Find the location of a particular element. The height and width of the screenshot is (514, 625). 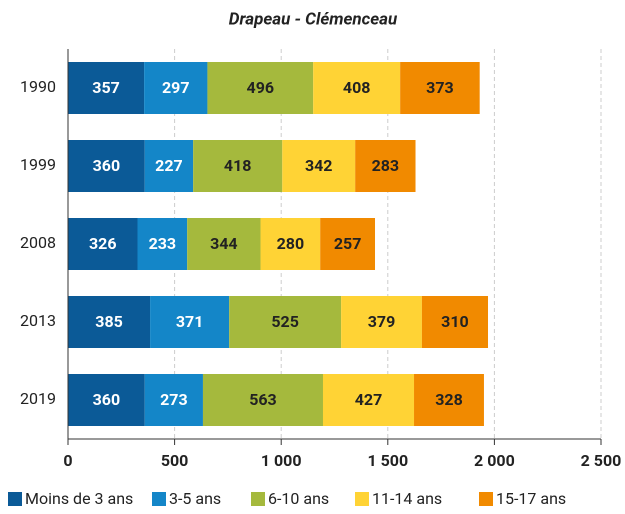

data-label: 385 is located at coordinates (109, 321).